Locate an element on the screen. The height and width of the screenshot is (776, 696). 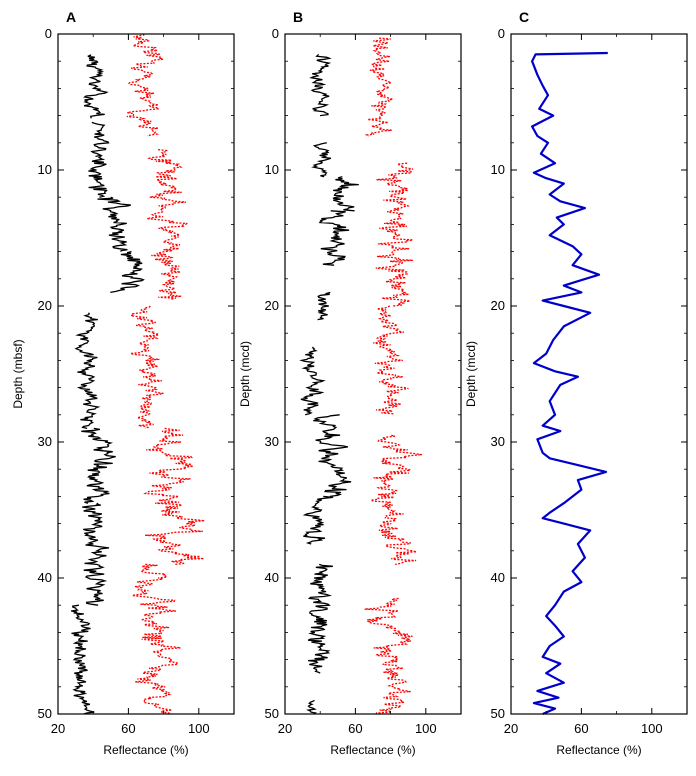
panel-letter: B is located at coordinates (298, 17).